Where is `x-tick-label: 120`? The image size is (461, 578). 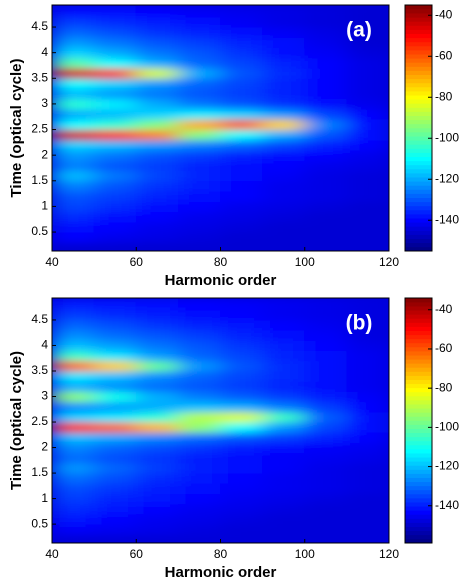 x-tick-label: 120 is located at coordinates (389, 554).